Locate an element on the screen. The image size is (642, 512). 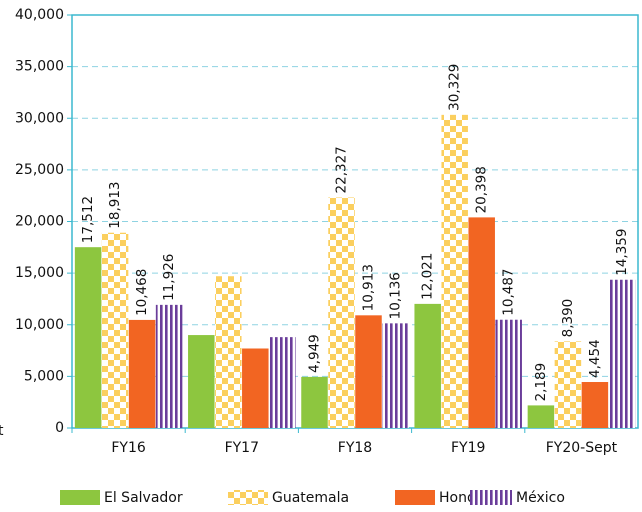
y-tick-label: 15,000 is located at coordinates (39, 273).